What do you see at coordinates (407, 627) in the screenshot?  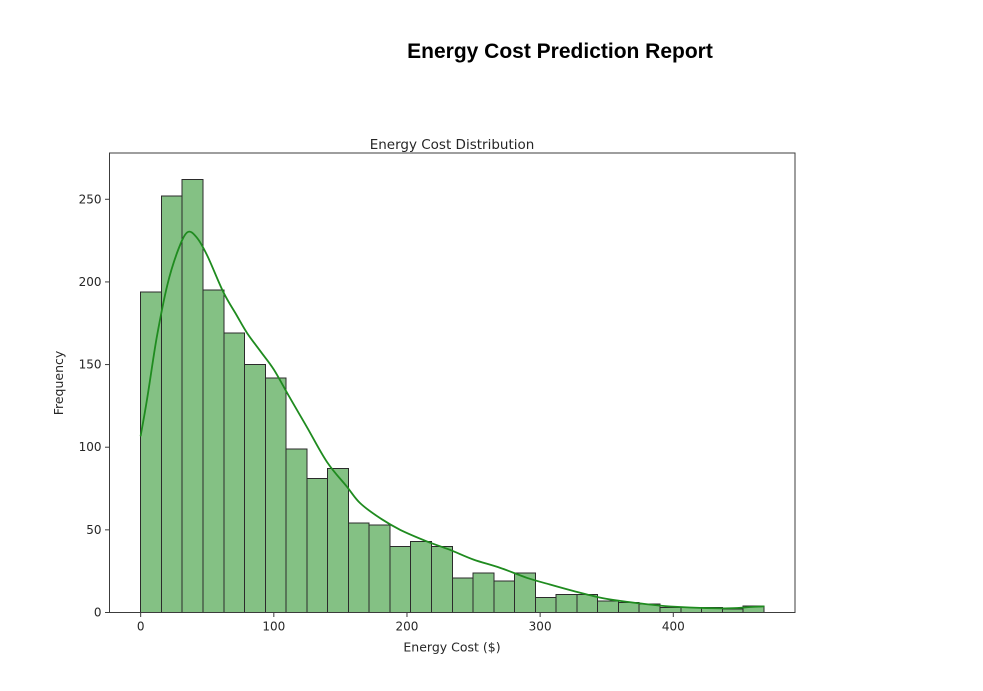 I see `x-axis-tick-label: 200` at bounding box center [407, 627].